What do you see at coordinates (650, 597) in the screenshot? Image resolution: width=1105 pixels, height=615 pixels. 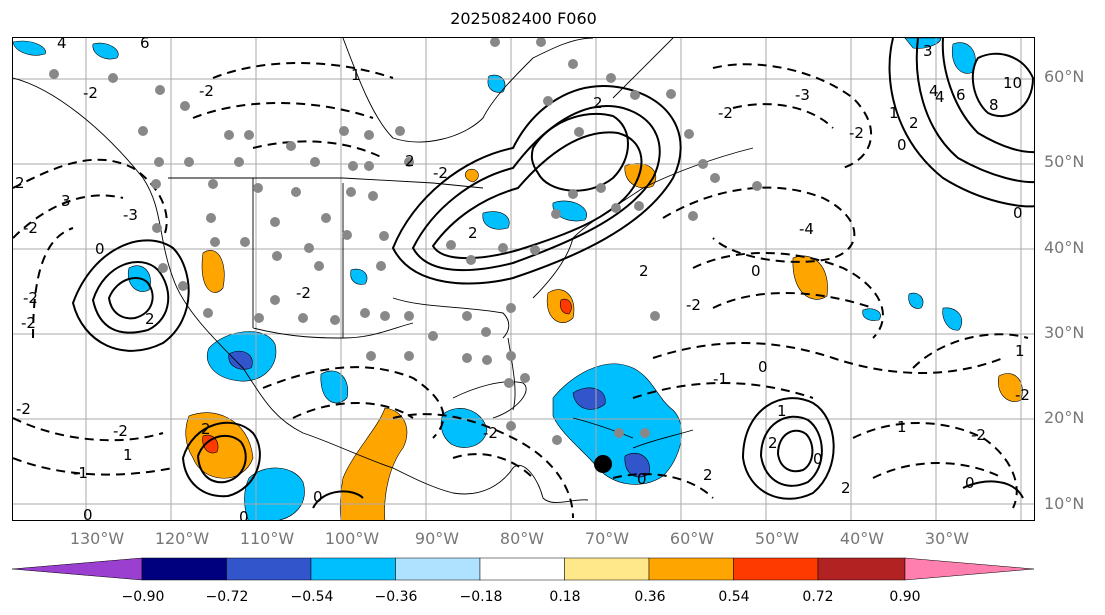 I see `colorbar-tick: 0.36` at bounding box center [650, 597].